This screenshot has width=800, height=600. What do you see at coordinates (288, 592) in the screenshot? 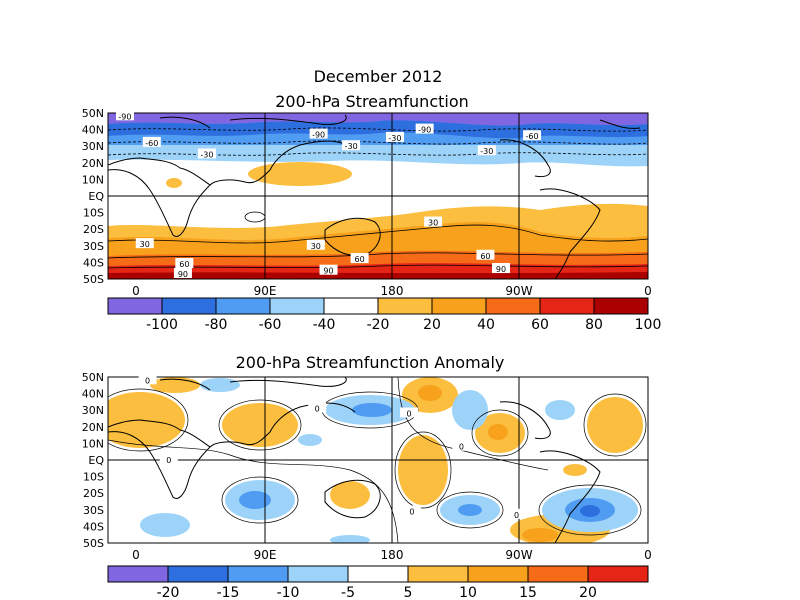
I see `colorbar-label: -10` at bounding box center [288, 592].